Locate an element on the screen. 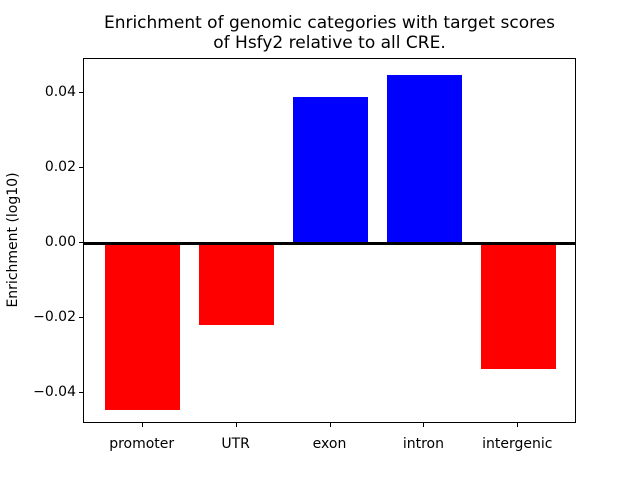  bar-promoter is located at coordinates (143, 327).